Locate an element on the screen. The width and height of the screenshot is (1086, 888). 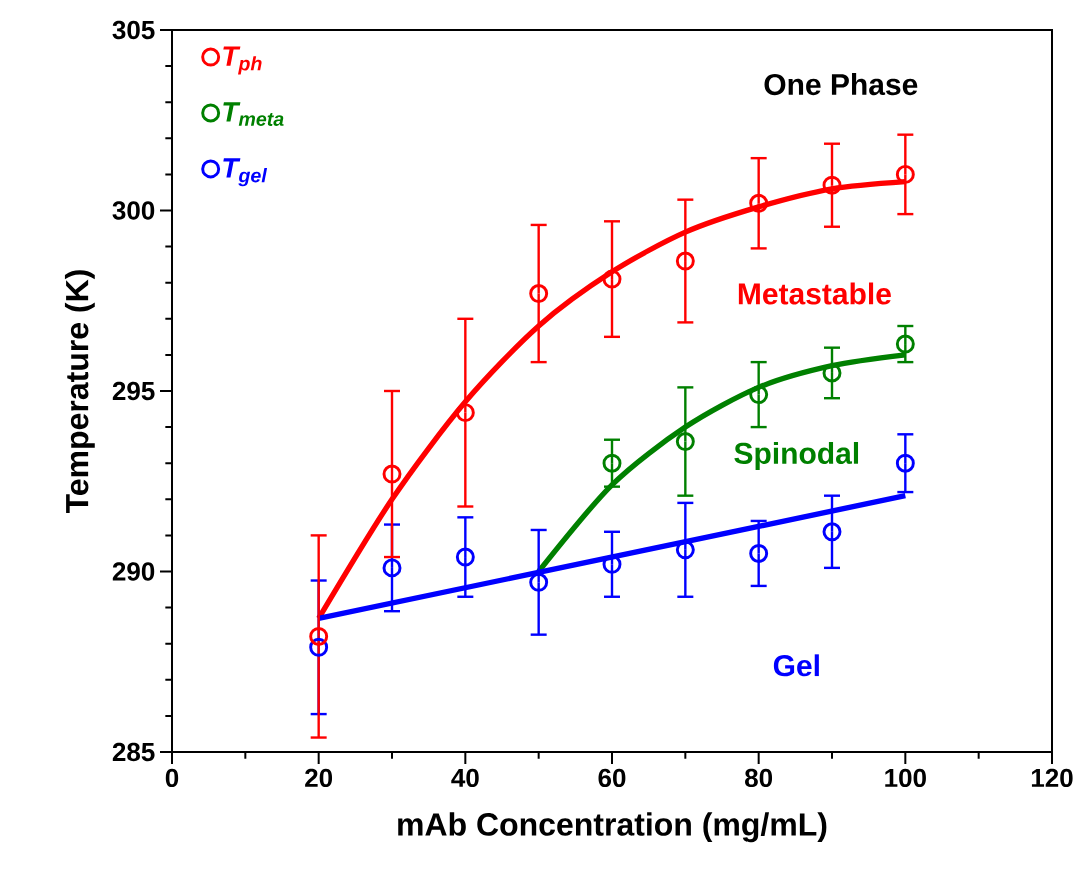
x-tick-label: 20 is located at coordinates (319, 778).